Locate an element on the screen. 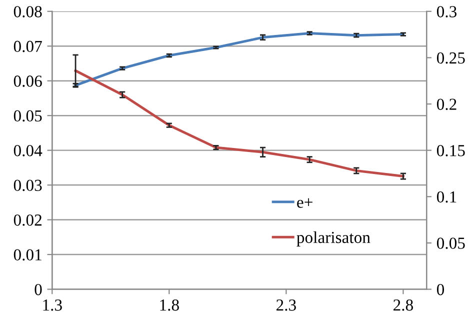 The height and width of the screenshot is (325, 474). y2-tick-label: 0.2 is located at coordinates (446, 104).